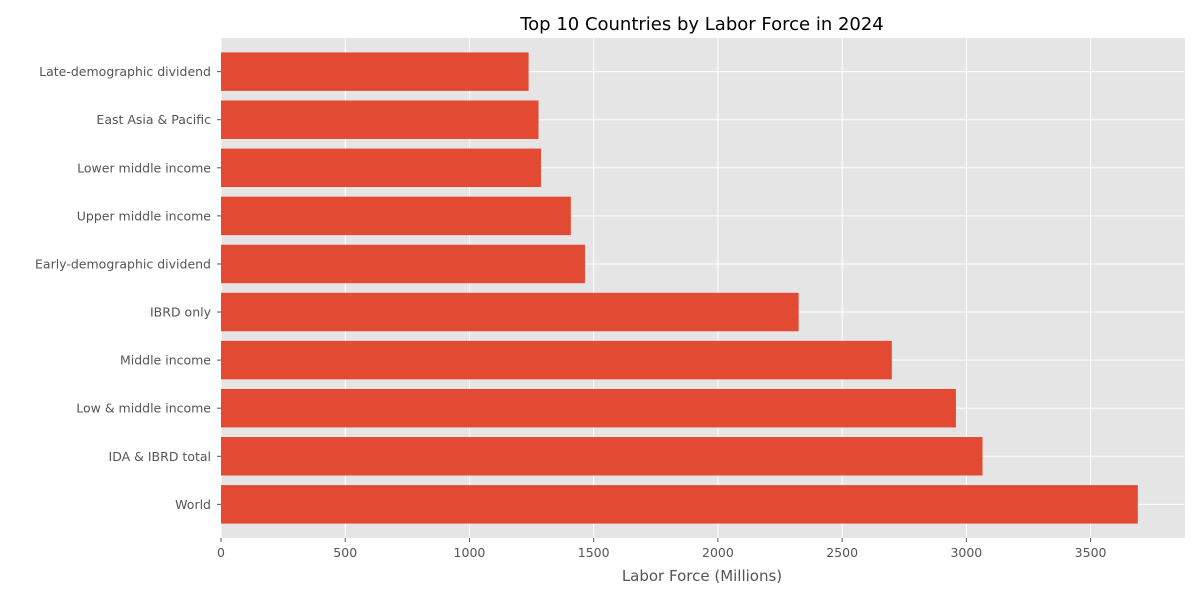 The width and height of the screenshot is (1200, 600). Describe the element at coordinates (701, 24) in the screenshot. I see `chart-title: Top 10 Countries by Labor Force in 2024` at that location.